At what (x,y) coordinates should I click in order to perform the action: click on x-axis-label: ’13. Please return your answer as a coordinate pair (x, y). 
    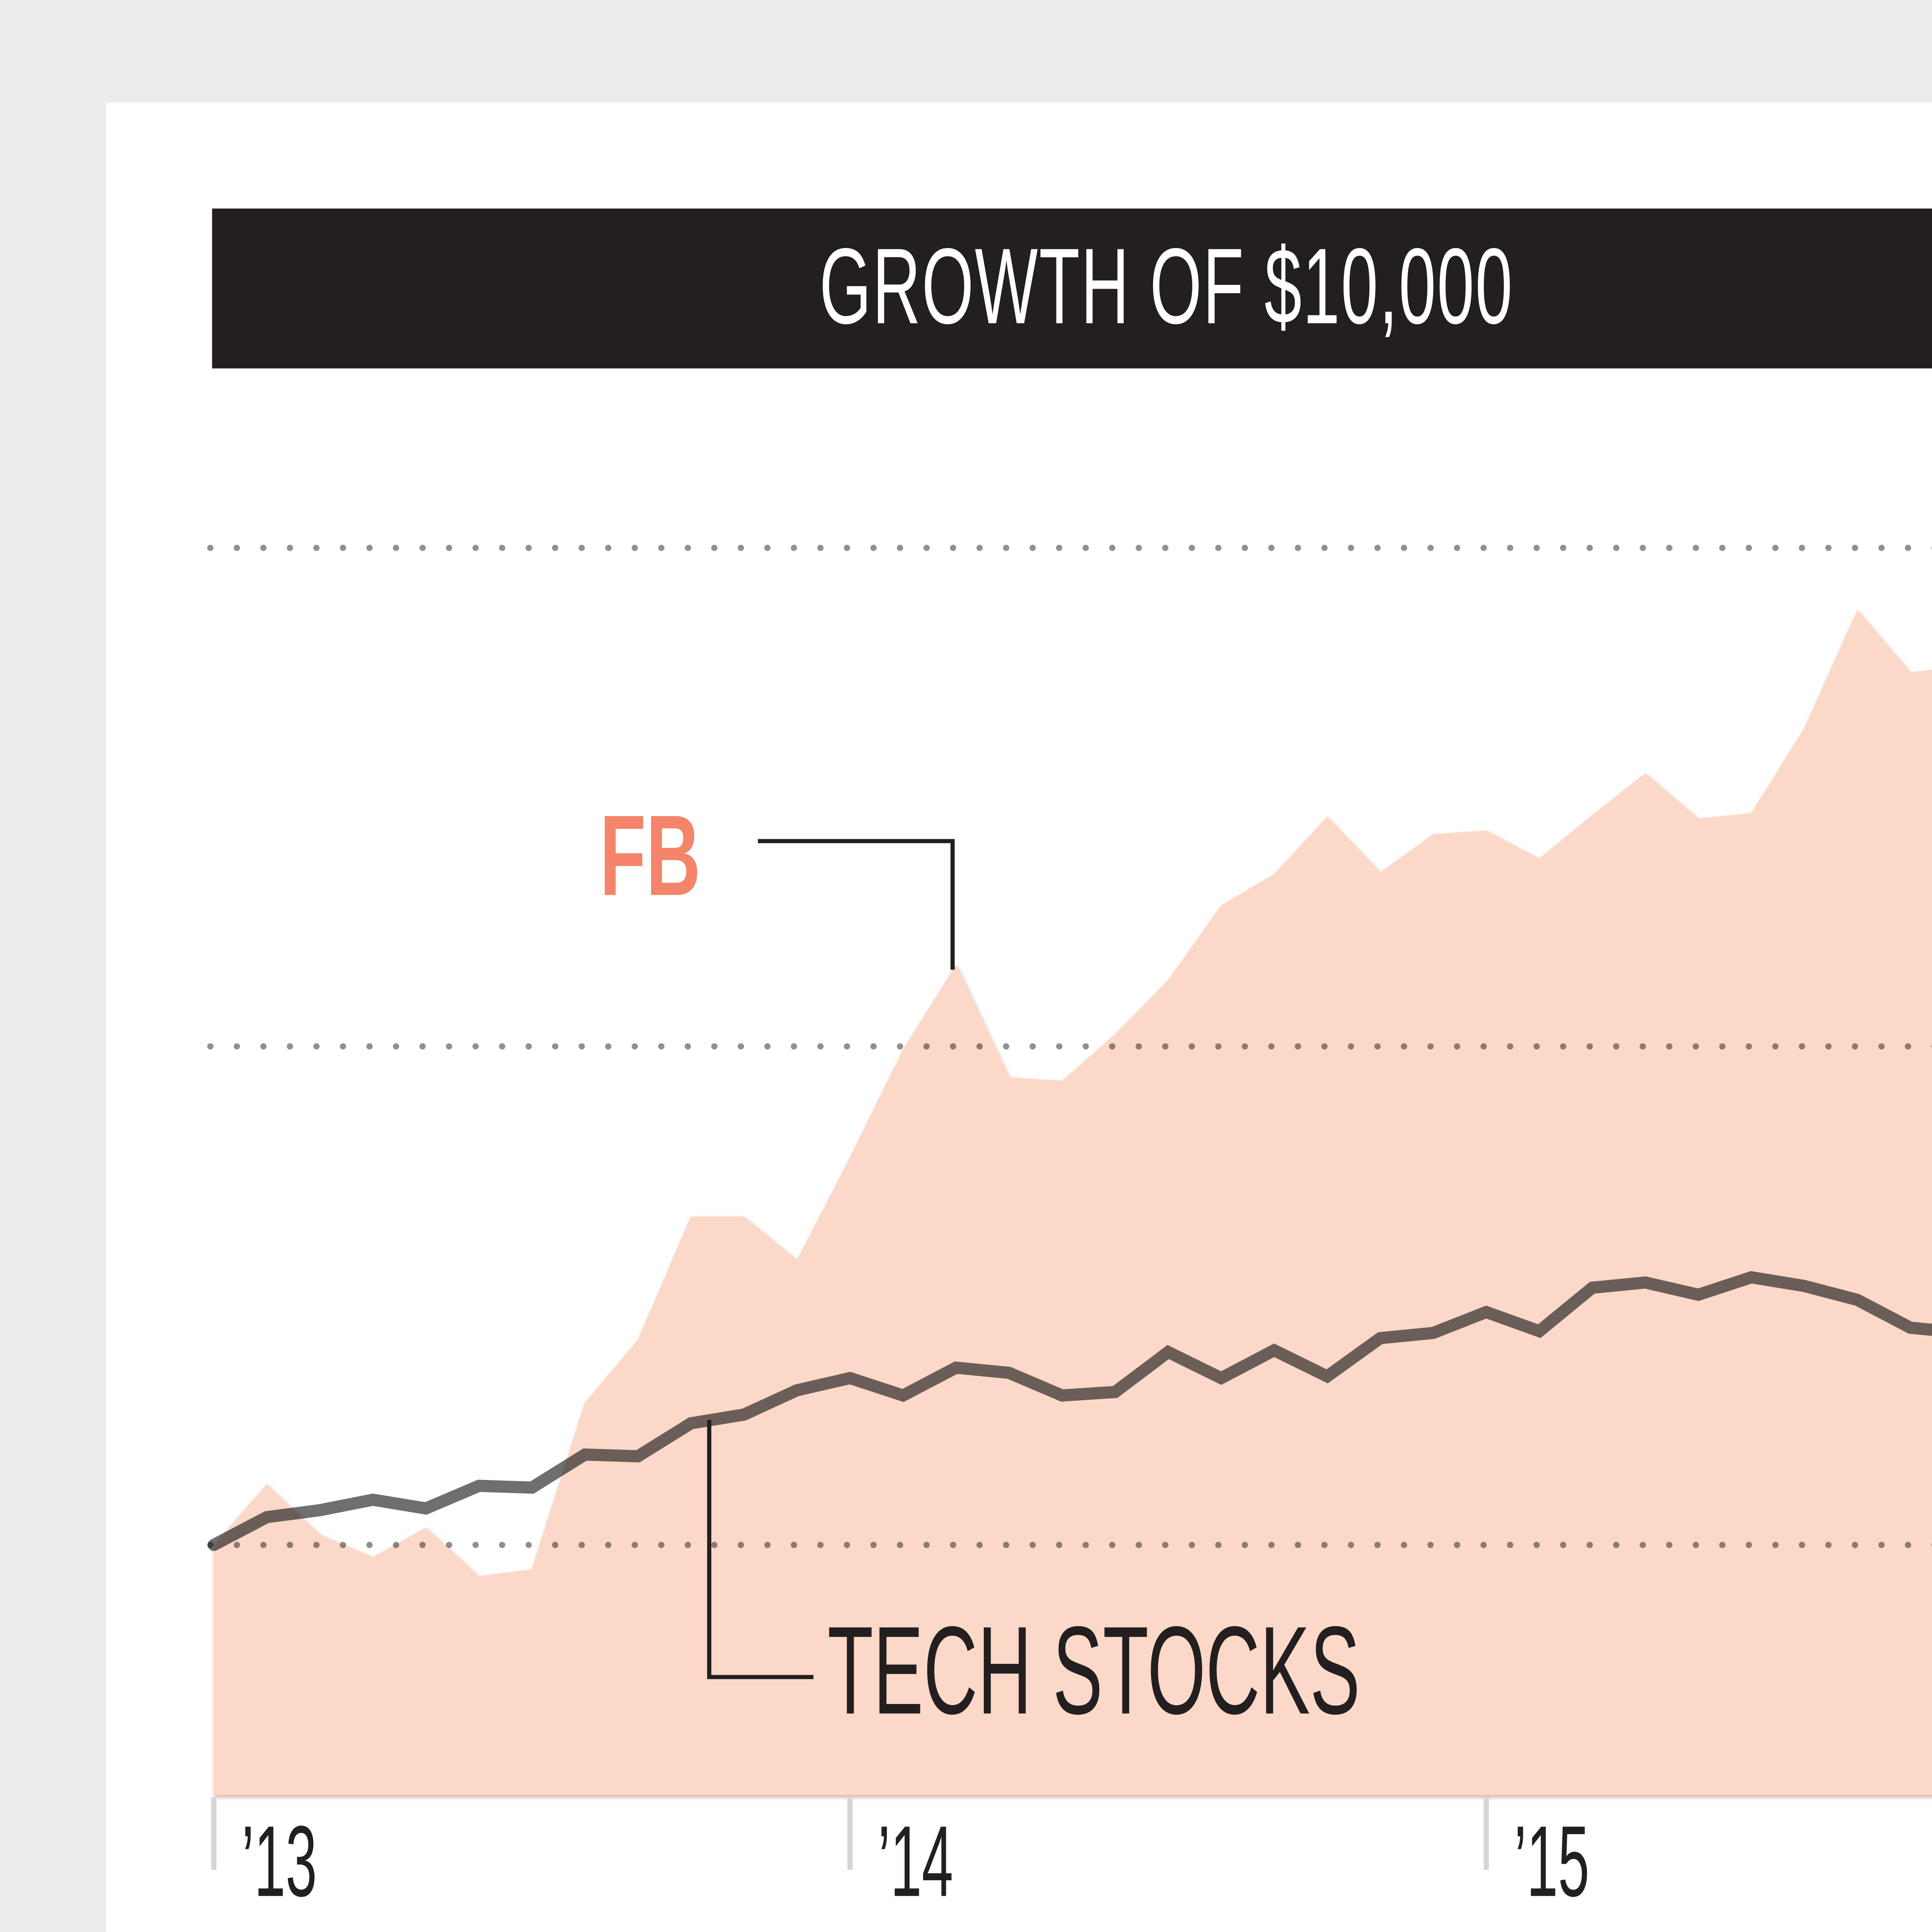
    Looking at the image, I should click on (280, 1861).